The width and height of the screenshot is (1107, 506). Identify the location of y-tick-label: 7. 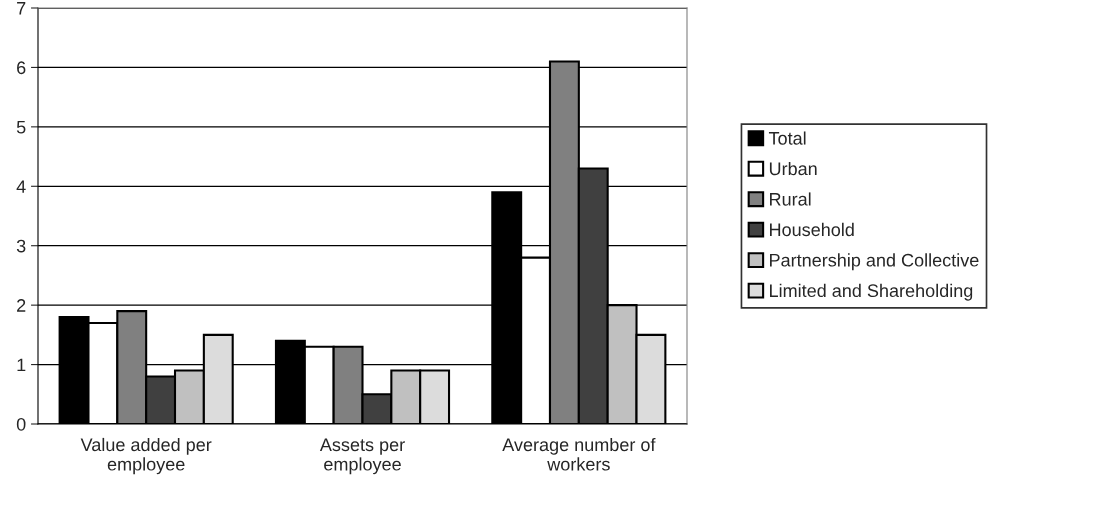
(21, 8).